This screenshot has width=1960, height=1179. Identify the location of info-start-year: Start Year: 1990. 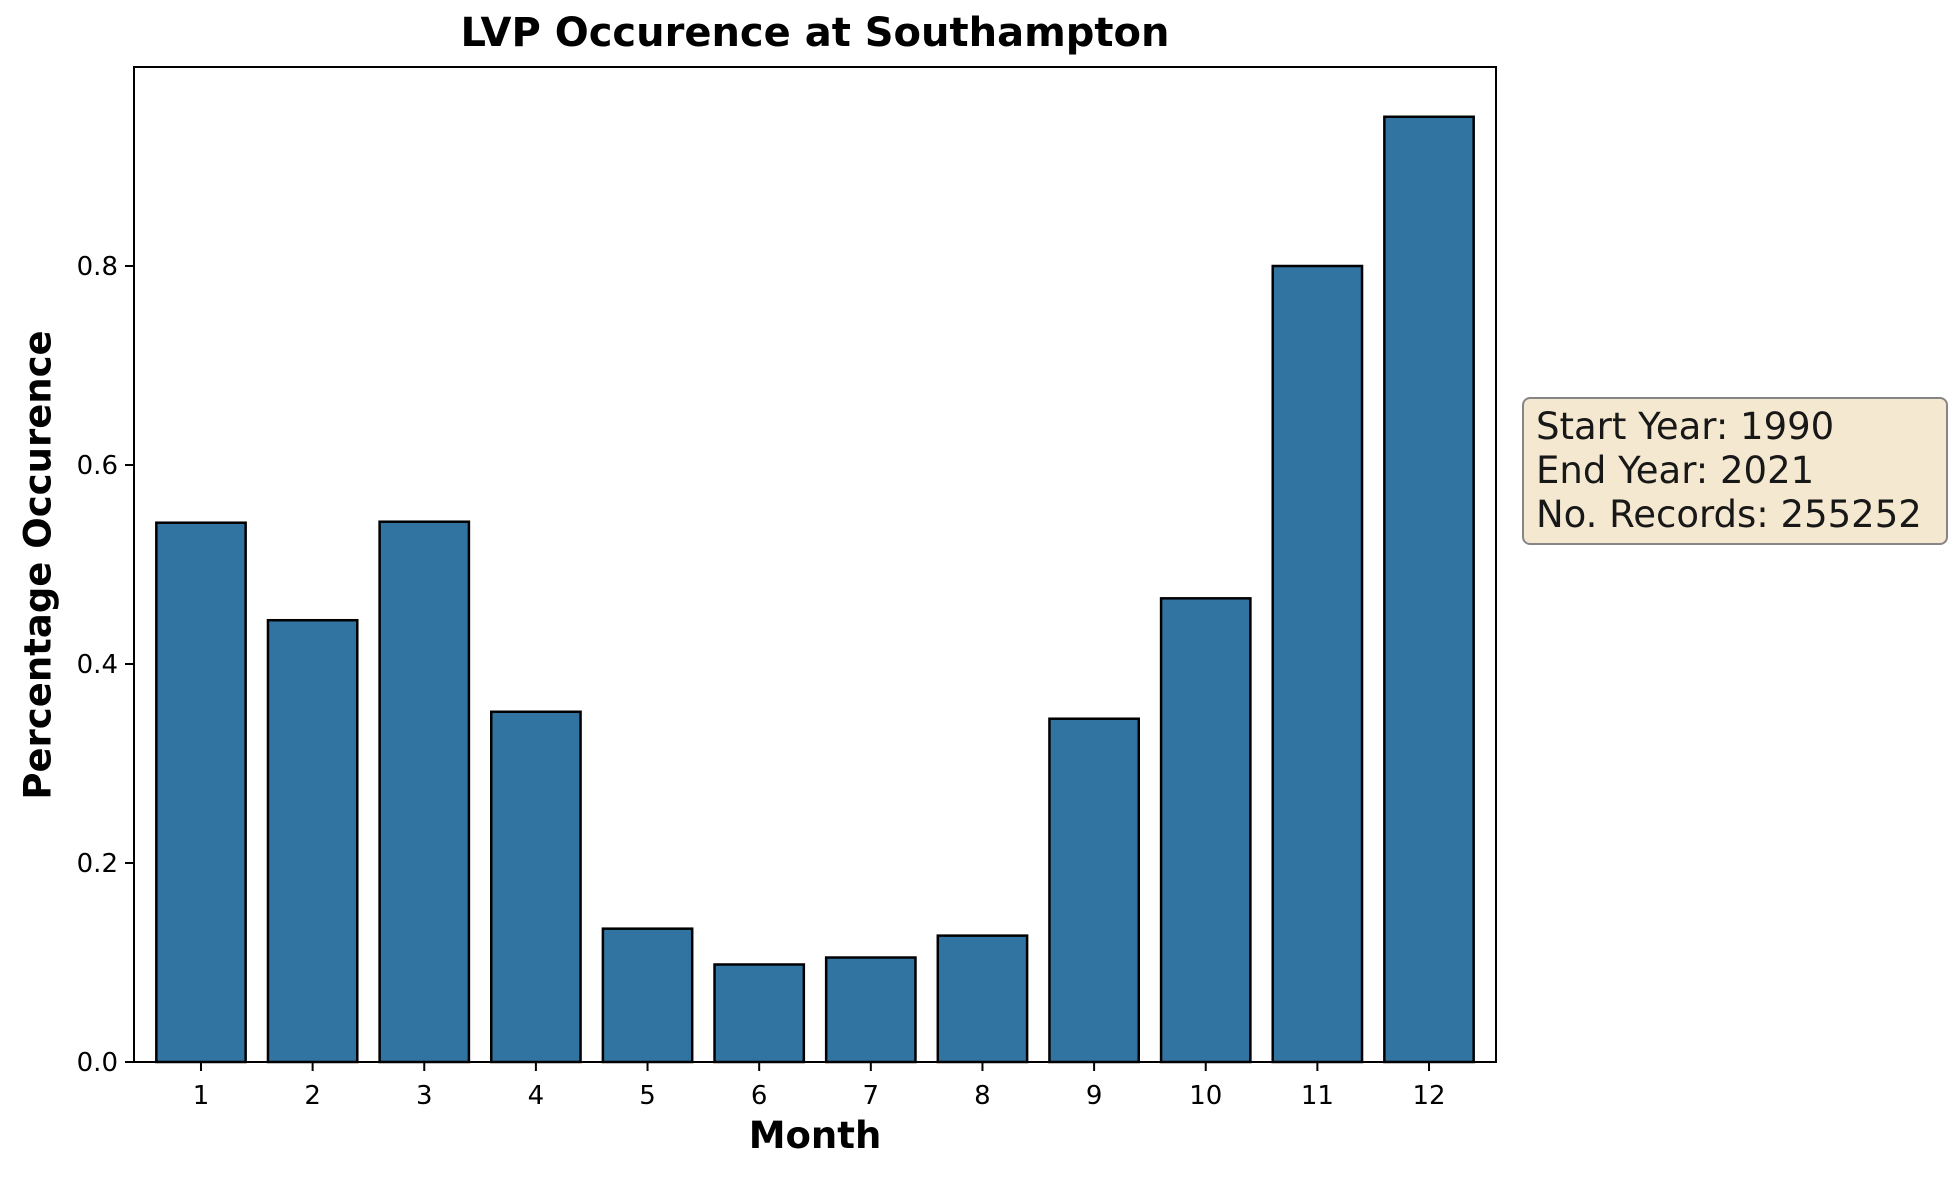
(1685, 426).